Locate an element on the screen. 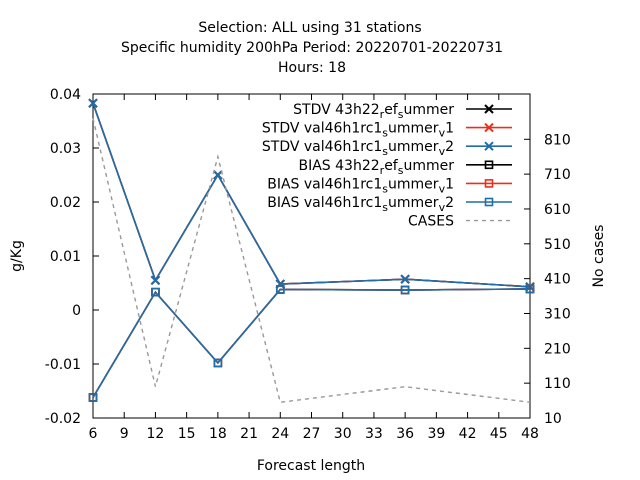  title-line-3: Hours: 18 is located at coordinates (312, 68).